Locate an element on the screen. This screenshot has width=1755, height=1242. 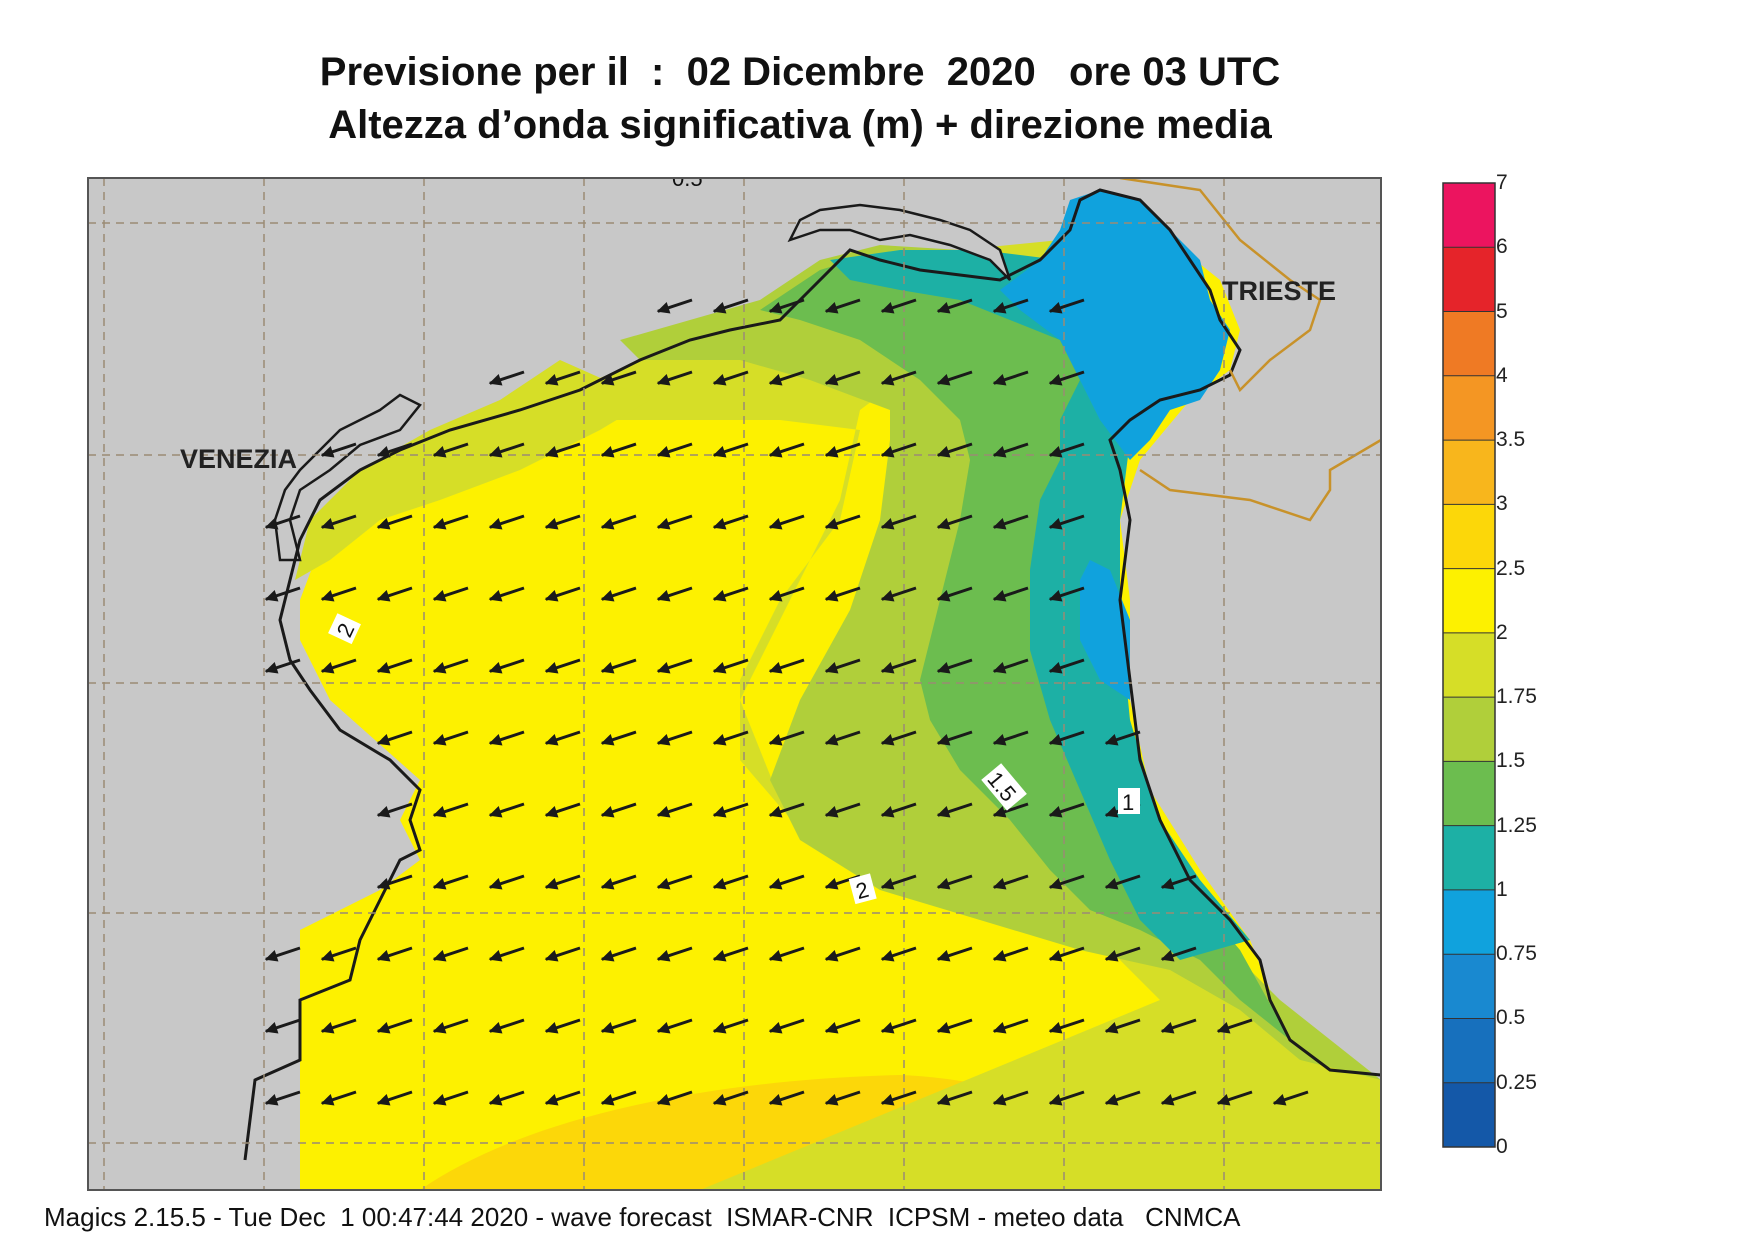
colorbar-frame is located at coordinates (1469, 665).